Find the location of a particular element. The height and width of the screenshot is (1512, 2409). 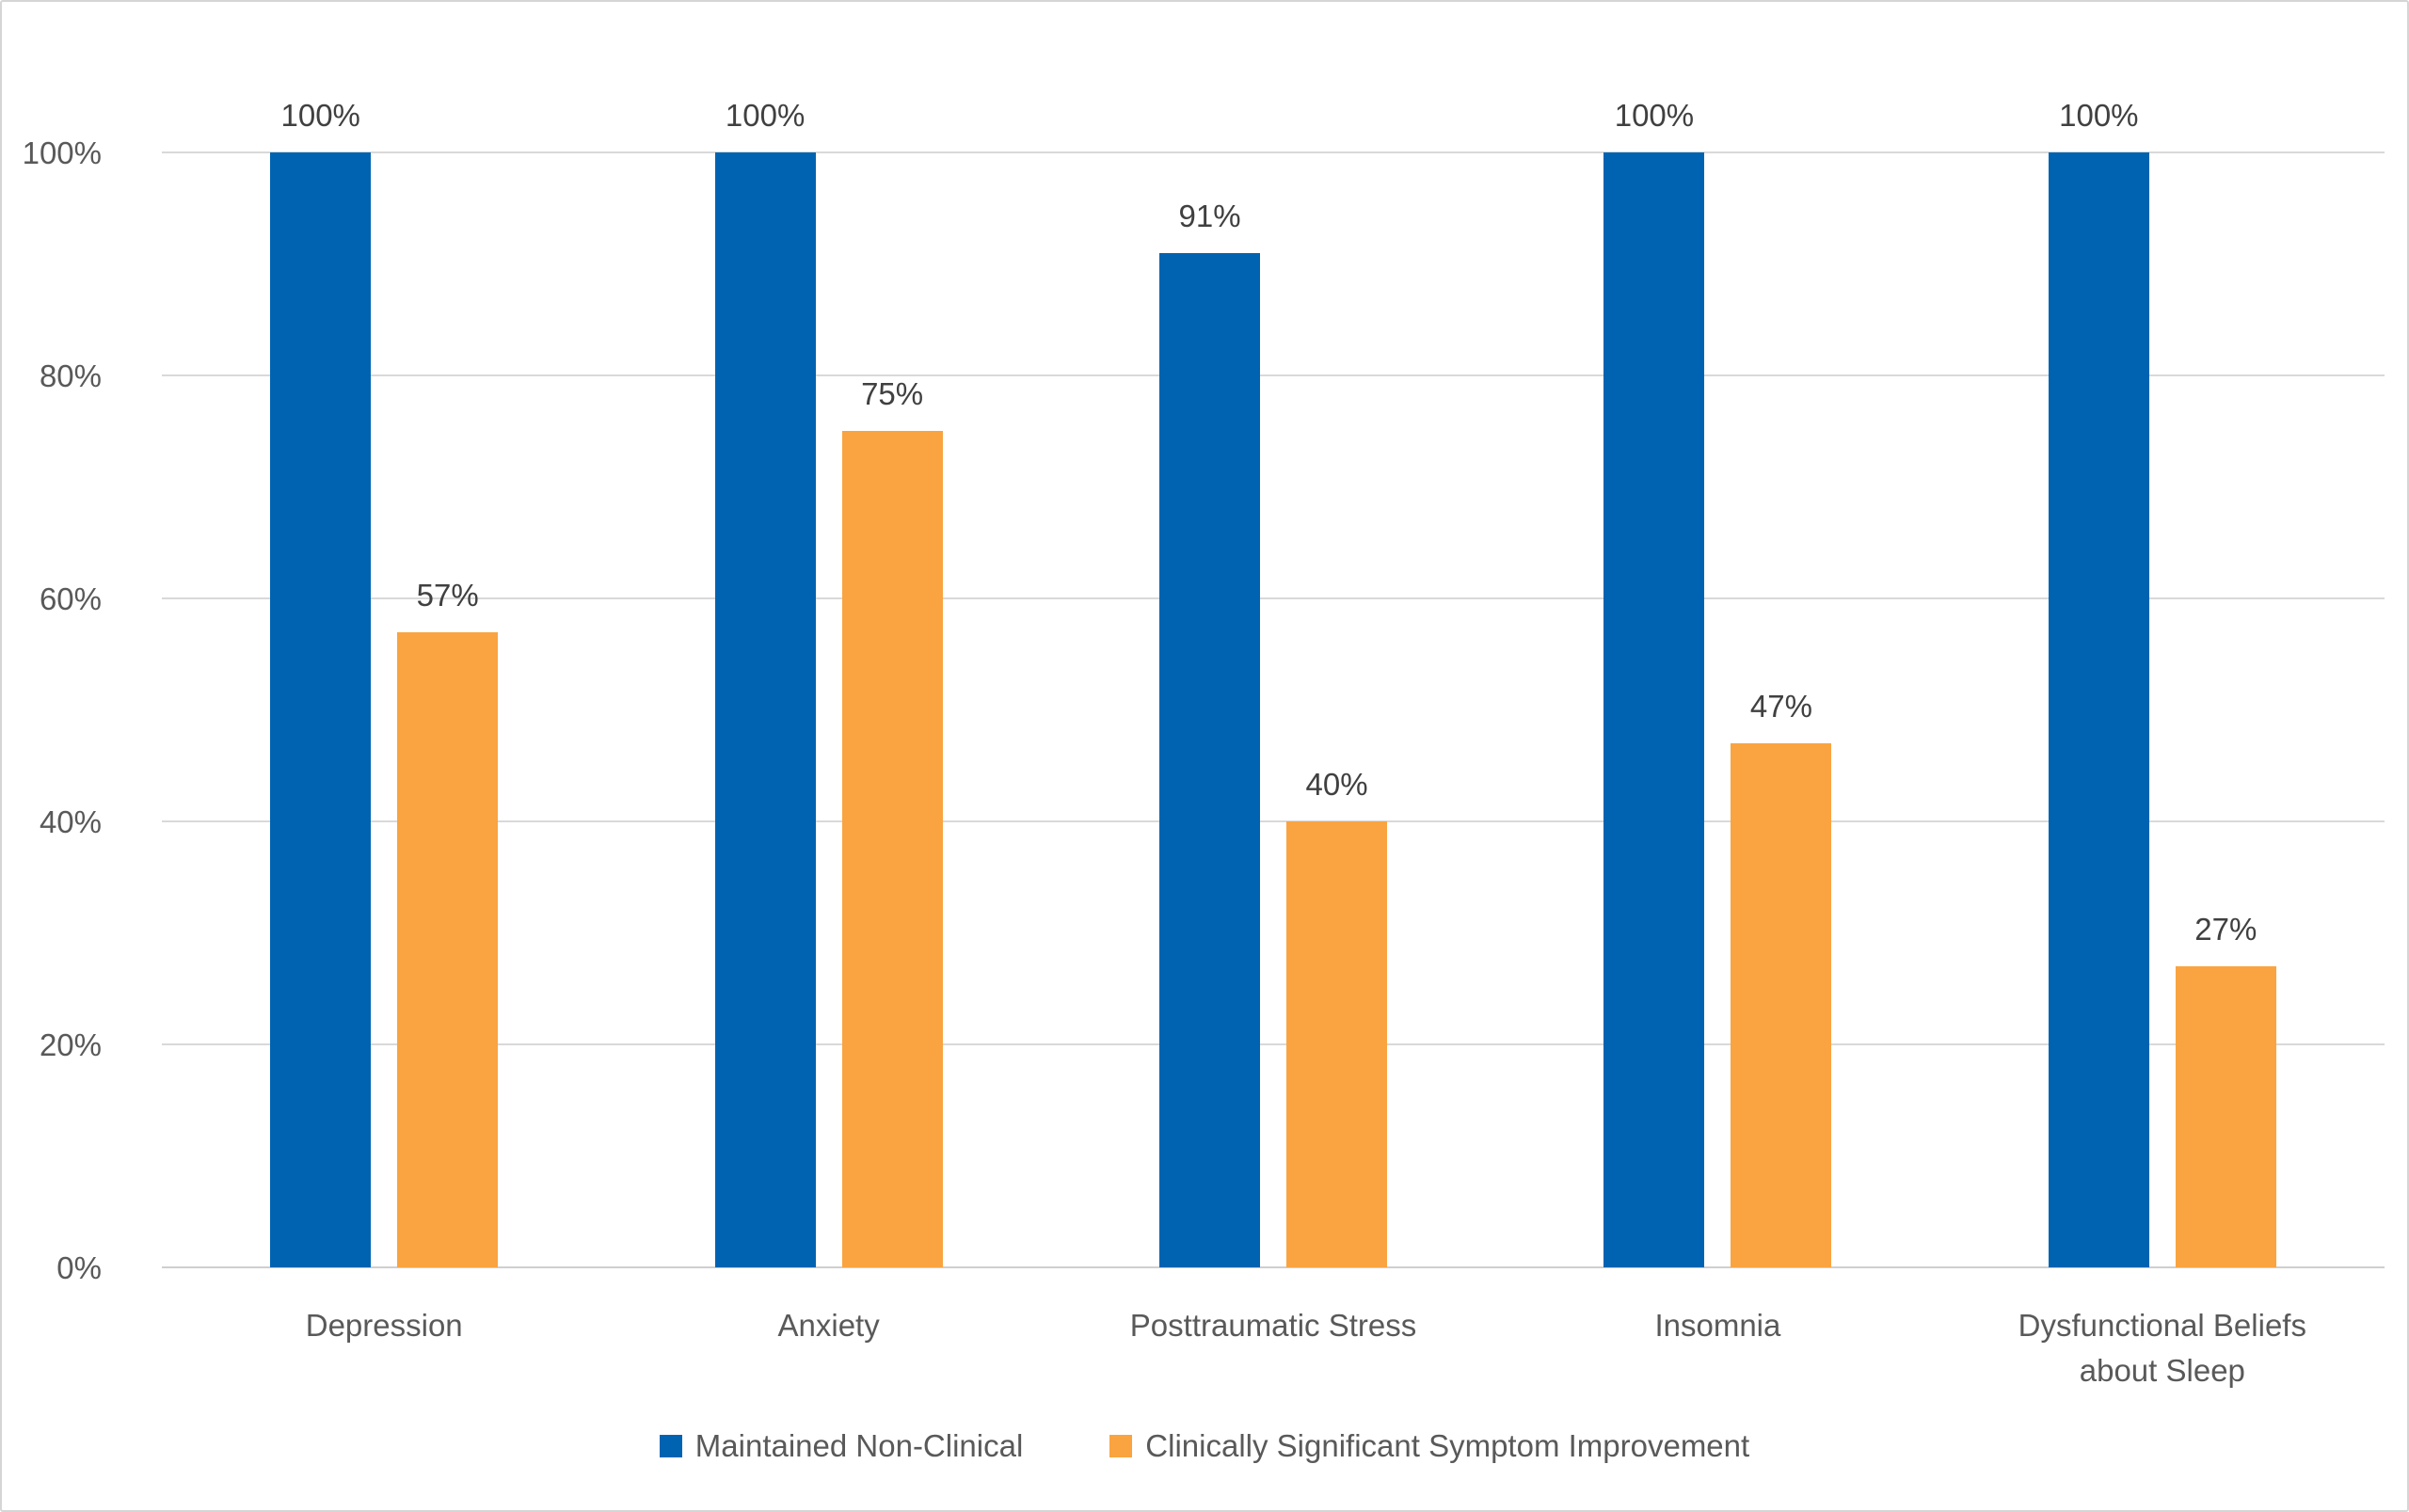

y-axis-tick-label: 80% is located at coordinates (70, 375).